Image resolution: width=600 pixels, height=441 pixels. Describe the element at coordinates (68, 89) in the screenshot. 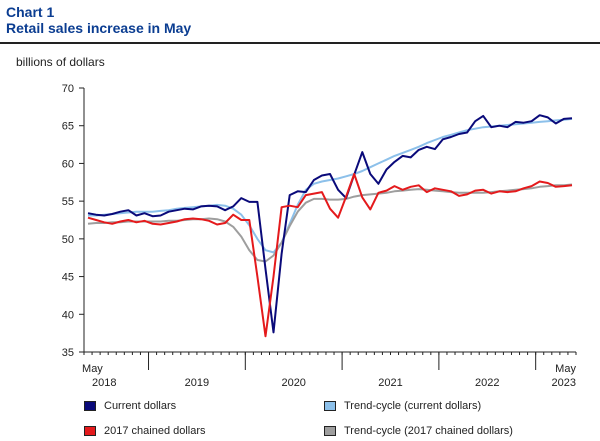

I see `y-tick-label: 70` at that location.